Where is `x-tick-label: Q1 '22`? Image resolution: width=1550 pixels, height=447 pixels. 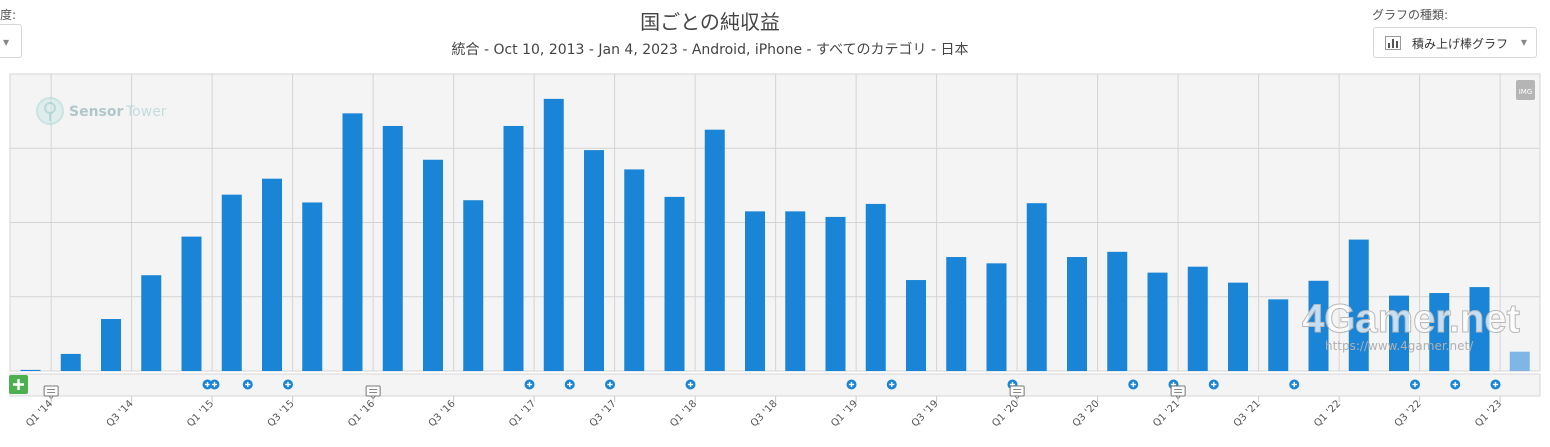
x-tick-label: Q1 '22 is located at coordinates (1327, 413).